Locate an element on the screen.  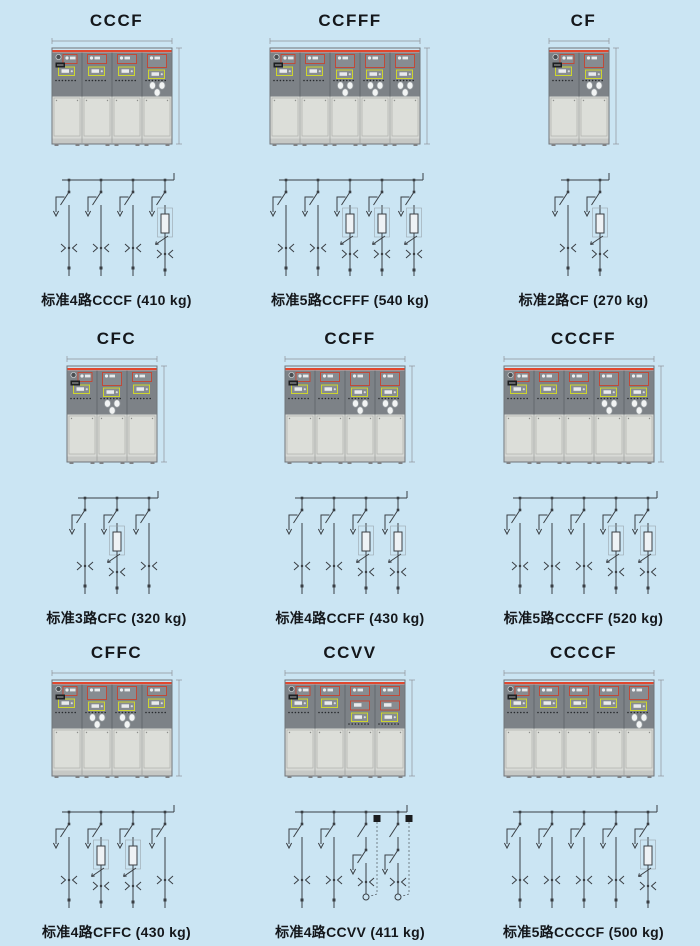
product-cell-cf: CF 标准2路CF (270 kg) is located at coordinates (583, 159).